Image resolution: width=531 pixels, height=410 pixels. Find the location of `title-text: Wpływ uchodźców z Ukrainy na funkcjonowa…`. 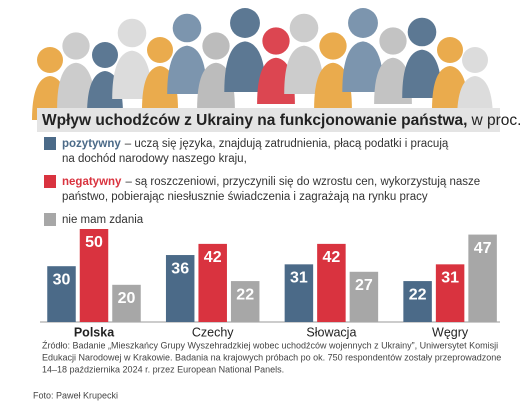

title-text: Wpływ uchodźców z Ukrainy na funkcjonowa… is located at coordinates (254, 120).